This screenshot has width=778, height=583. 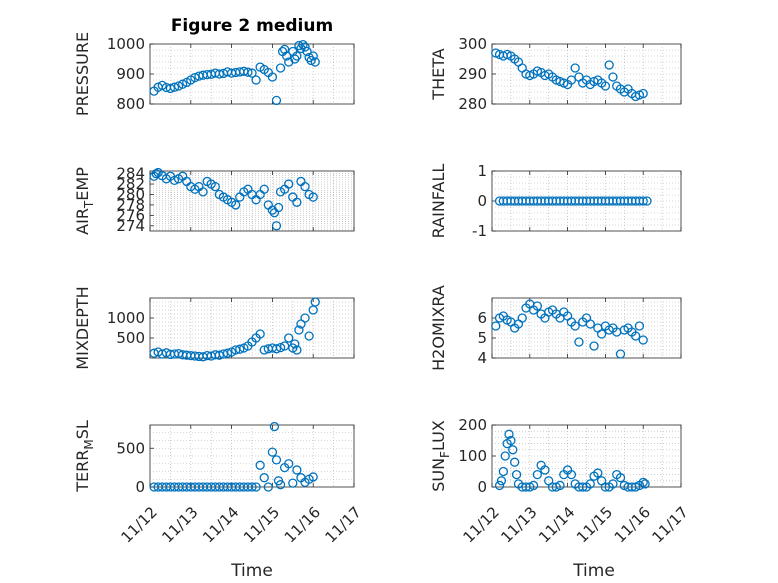 I want to click on x-tick-label: 11/17, so click(x=343, y=524).